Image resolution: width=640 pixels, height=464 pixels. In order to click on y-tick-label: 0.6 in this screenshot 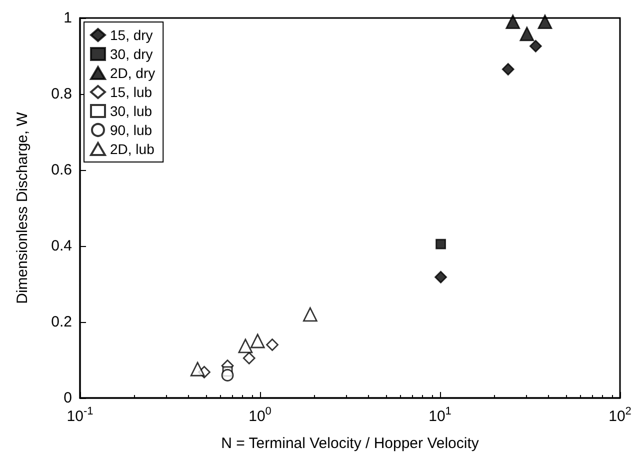, I will do `click(61, 170)`.